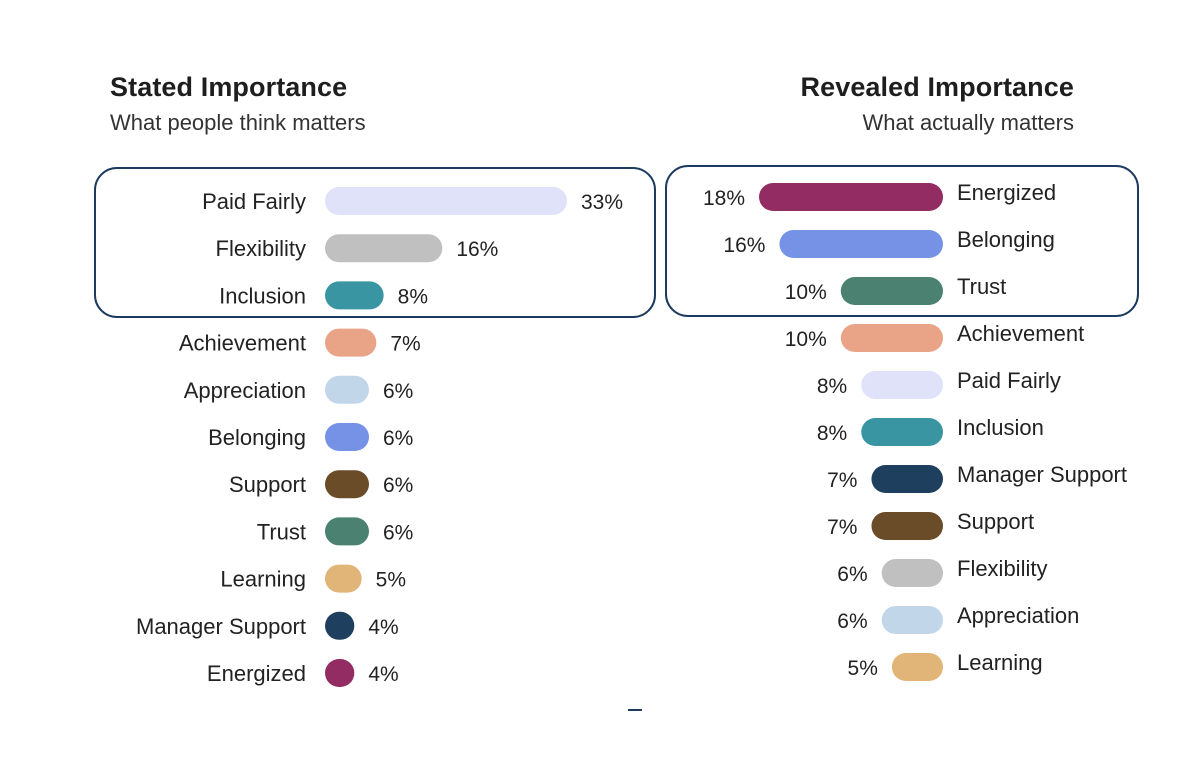 The width and height of the screenshot is (1200, 769). I want to click on revealed-value-paid-fairly: 8%, so click(832, 386).